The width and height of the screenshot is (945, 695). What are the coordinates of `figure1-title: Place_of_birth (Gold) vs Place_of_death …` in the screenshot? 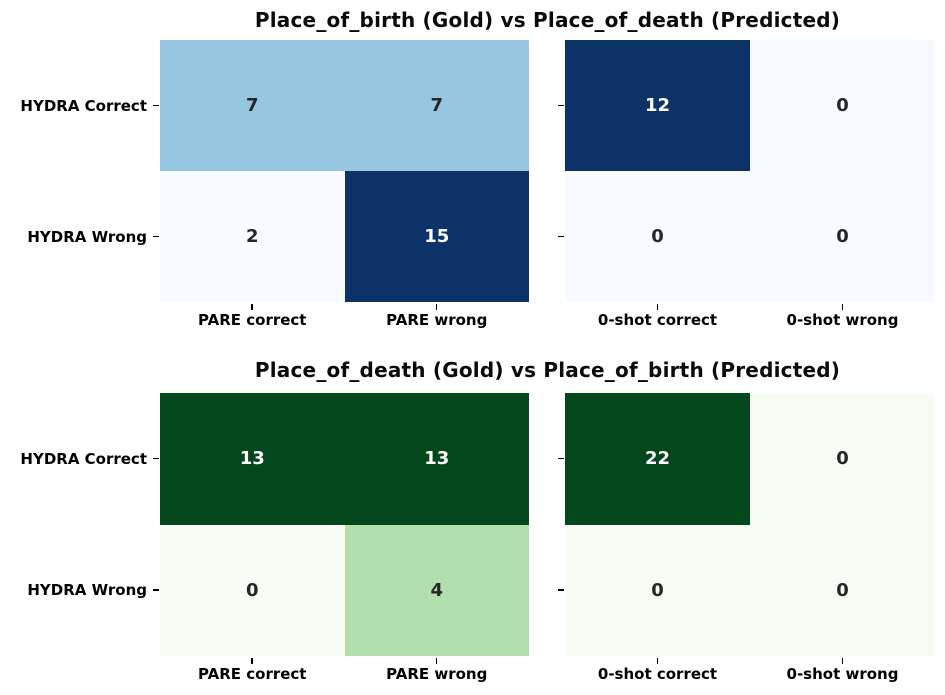 It's located at (547, 20).